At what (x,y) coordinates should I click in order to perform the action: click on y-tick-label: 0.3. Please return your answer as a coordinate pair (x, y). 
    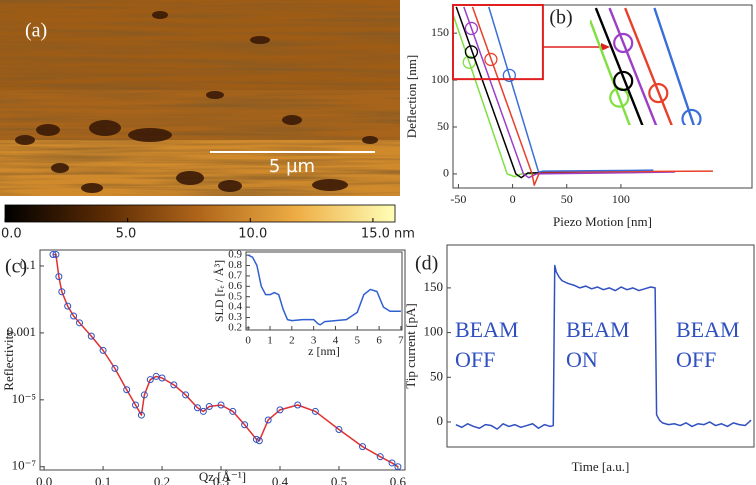
    Looking at the image, I should click on (235, 317).